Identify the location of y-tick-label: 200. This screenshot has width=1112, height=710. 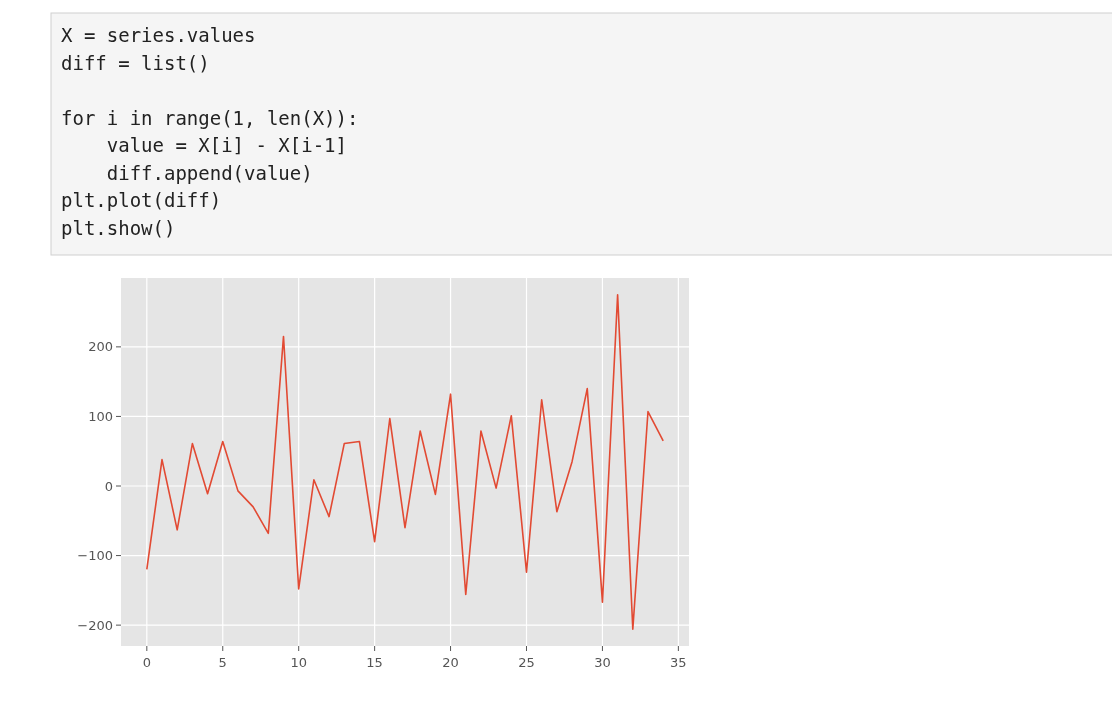
(100, 347).